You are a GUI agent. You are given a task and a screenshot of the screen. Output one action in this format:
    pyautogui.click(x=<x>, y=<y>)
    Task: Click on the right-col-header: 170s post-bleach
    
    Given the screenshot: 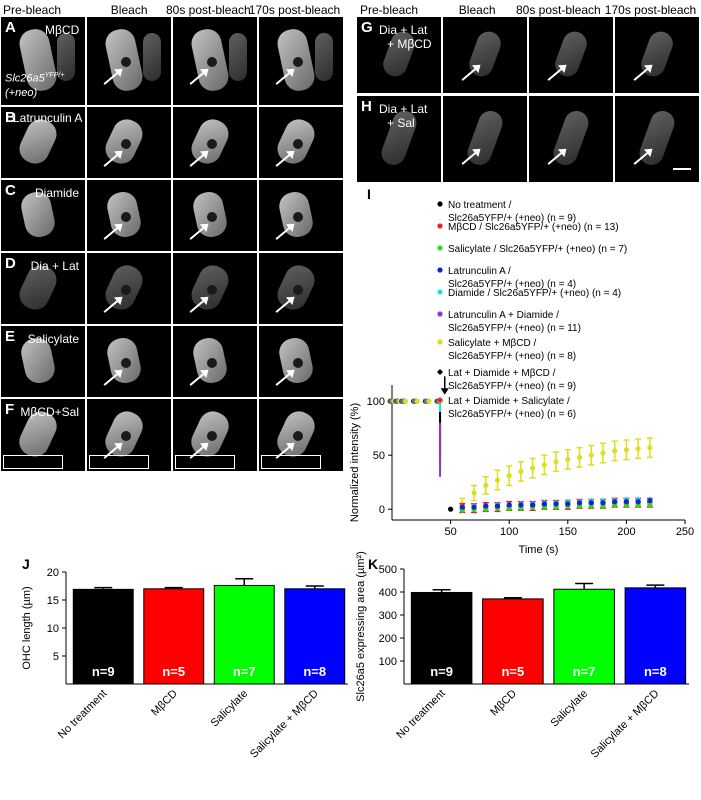 What is the action you would take?
    pyautogui.click(x=650, y=10)
    